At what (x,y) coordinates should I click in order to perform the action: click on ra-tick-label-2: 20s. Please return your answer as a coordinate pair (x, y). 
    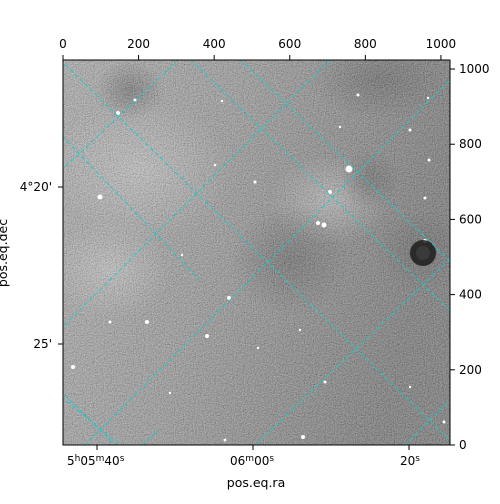
    Looking at the image, I should click on (410, 461).